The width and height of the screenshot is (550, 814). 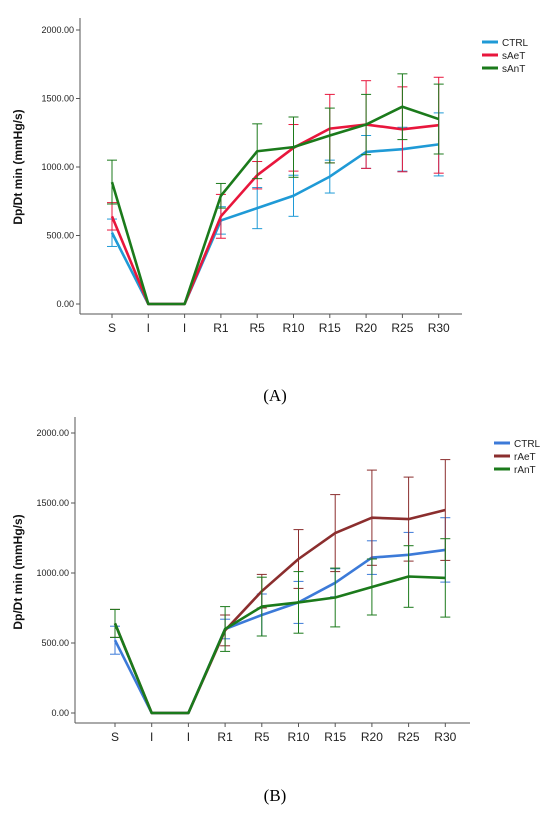 I want to click on chart-a-x-tick-label: R30, so click(x=439, y=328).